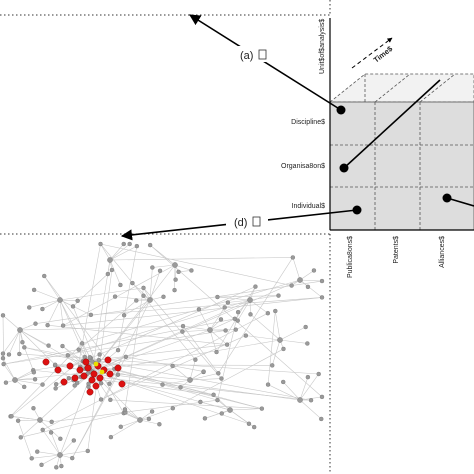 This screenshot has width=474, height=474. I want to click on level-label-discipline: Discipline$, so click(308, 122).